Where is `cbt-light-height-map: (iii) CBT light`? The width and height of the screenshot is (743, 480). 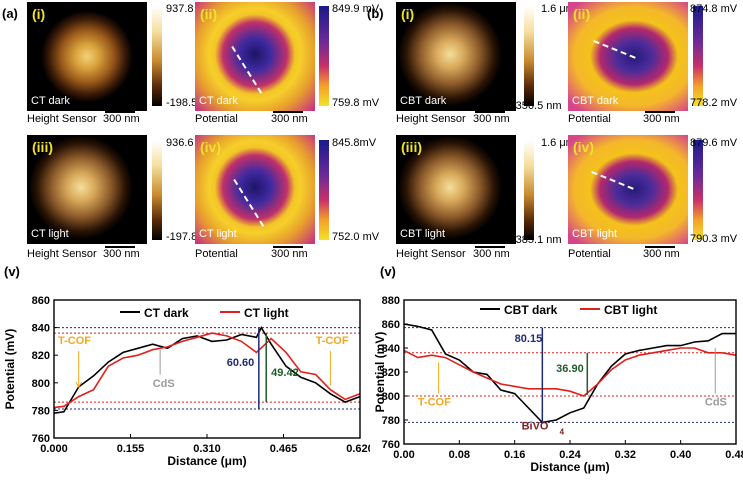
cbt-light-height-map: (iii) CBT light is located at coordinates (456, 189).